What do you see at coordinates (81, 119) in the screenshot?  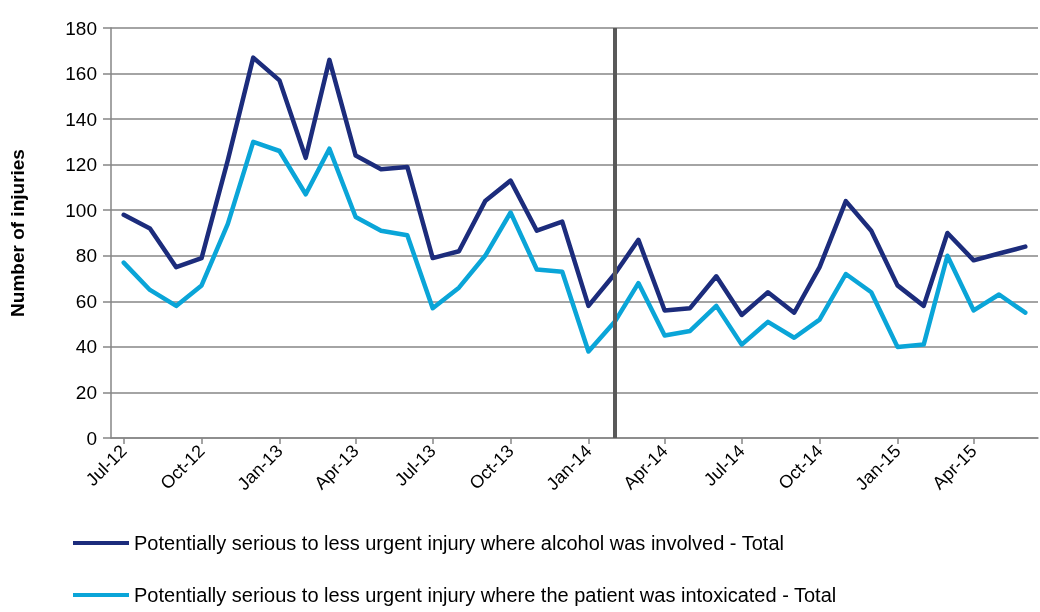 I see `y-tick-label: 140` at bounding box center [81, 119].